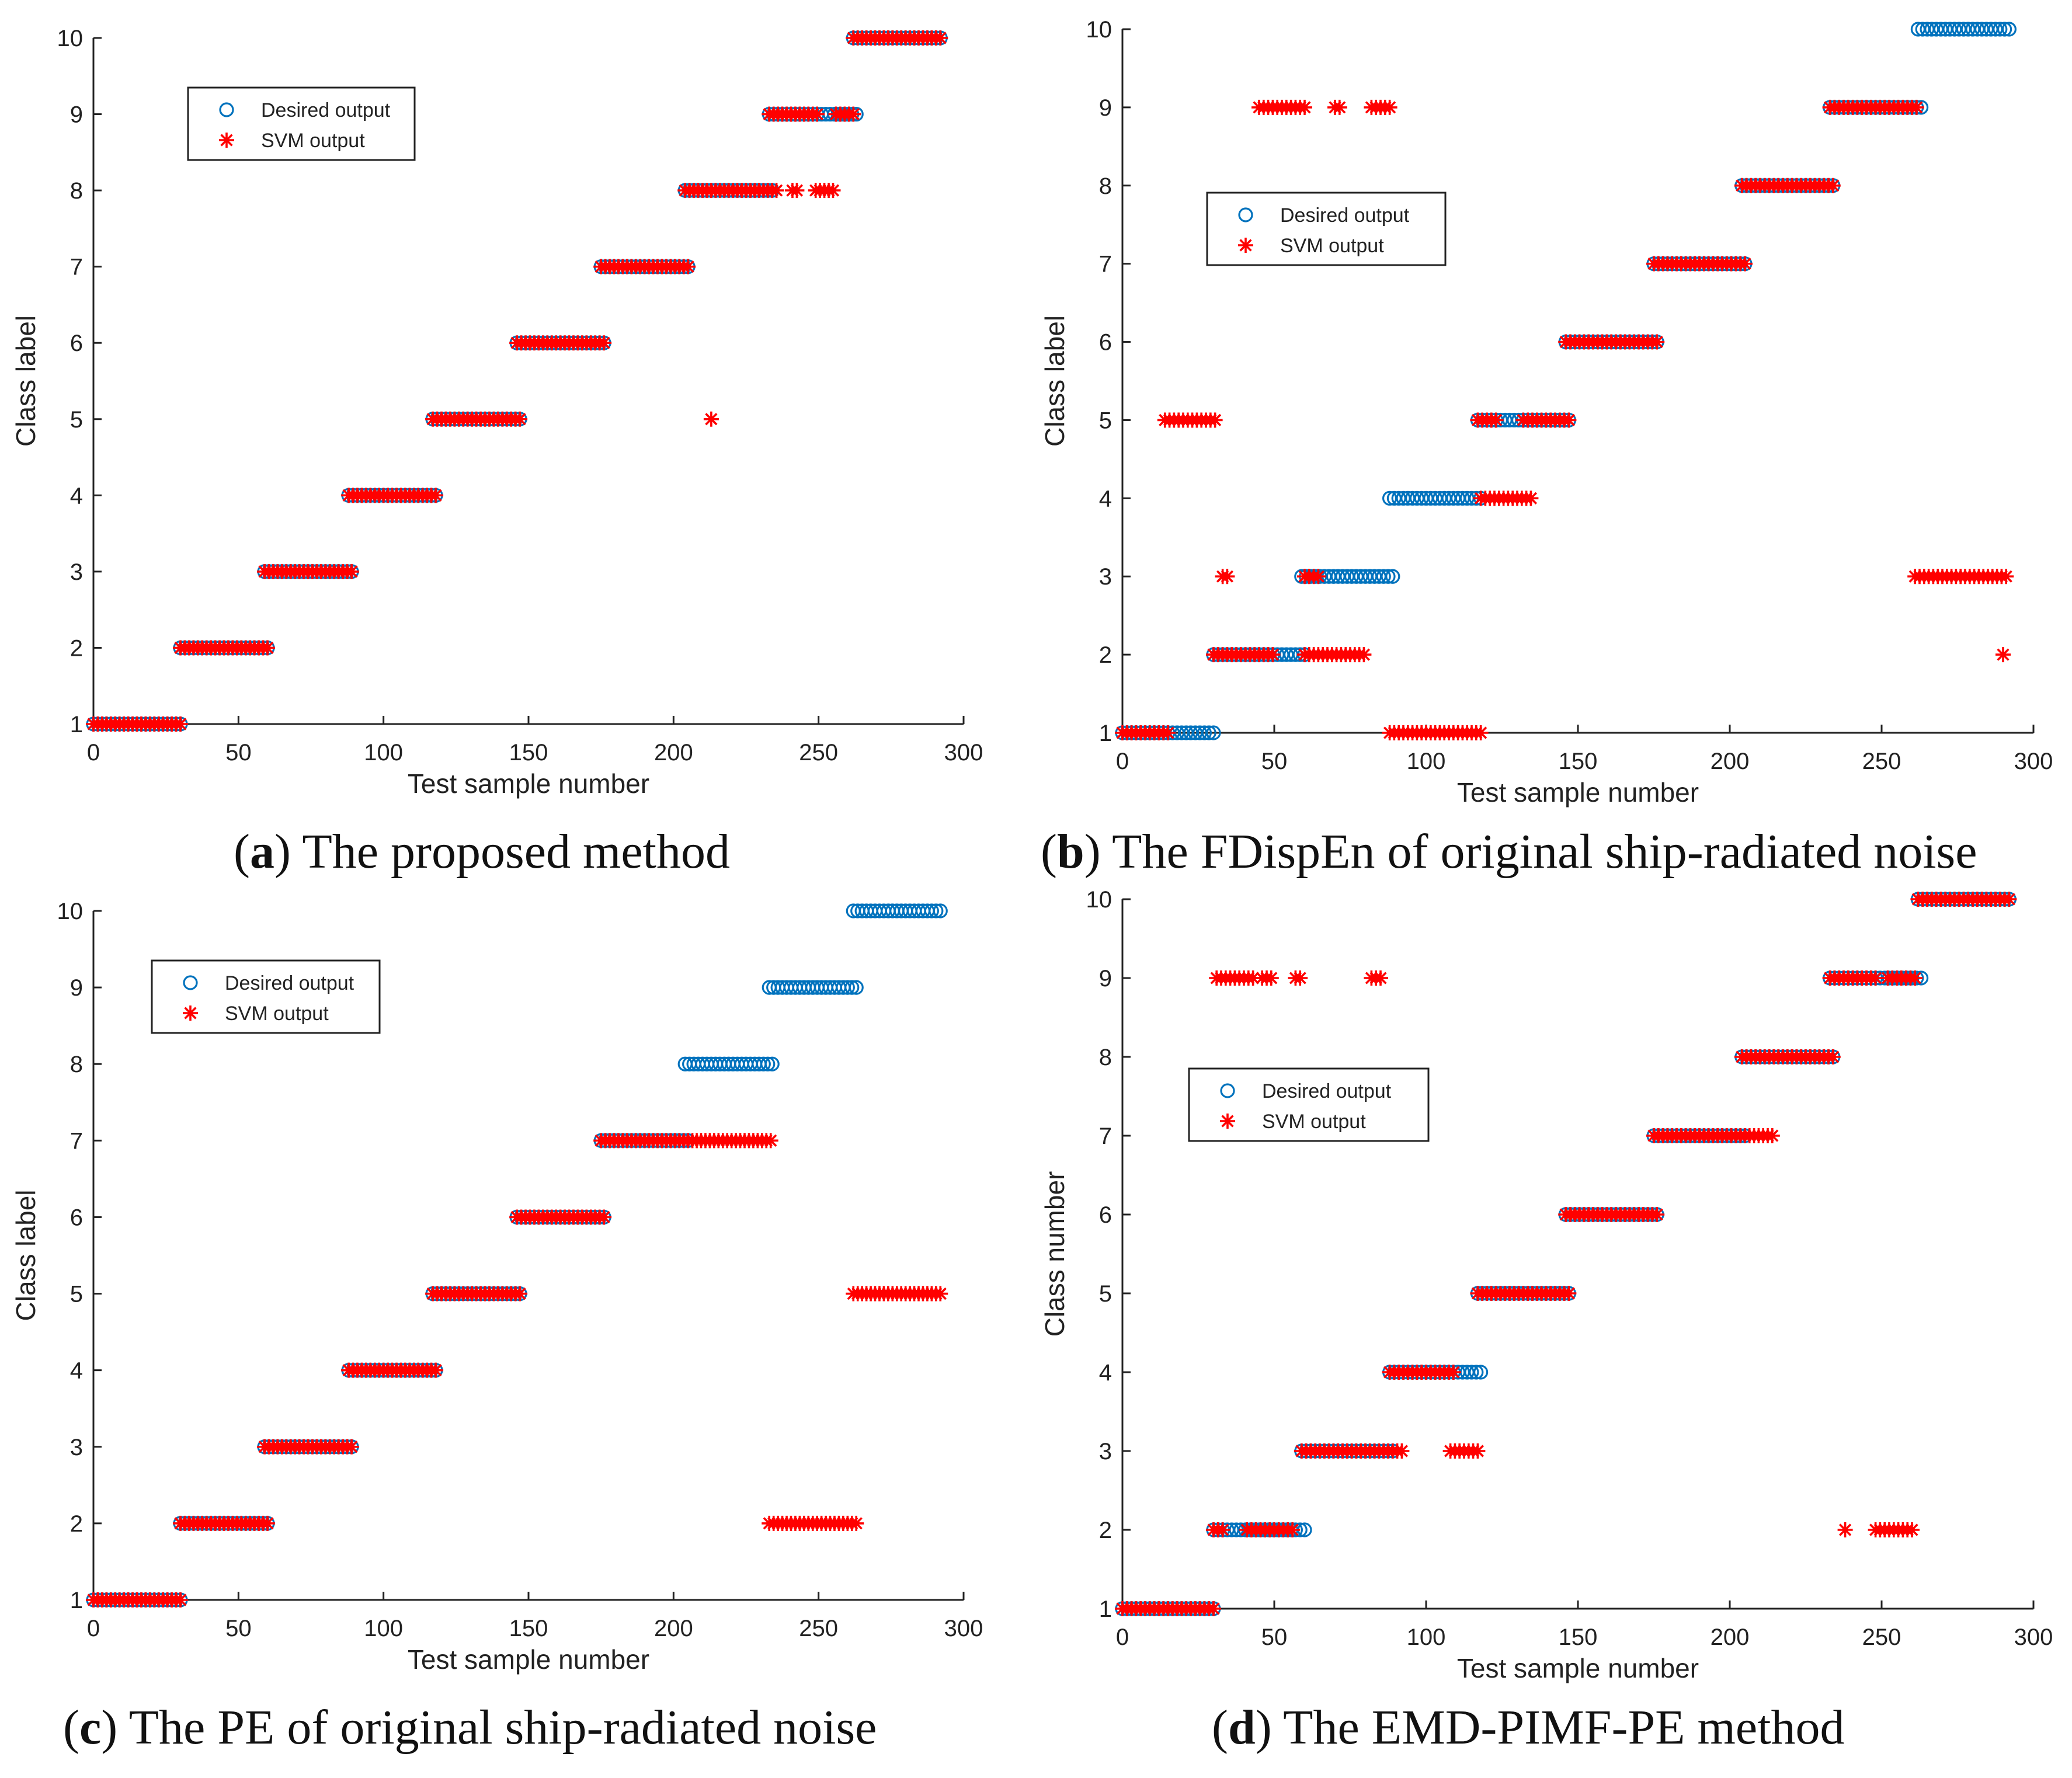 The width and height of the screenshot is (2072, 1778). Describe the element at coordinates (1578, 1637) in the screenshot. I see `x-tick-label: 150` at that location.